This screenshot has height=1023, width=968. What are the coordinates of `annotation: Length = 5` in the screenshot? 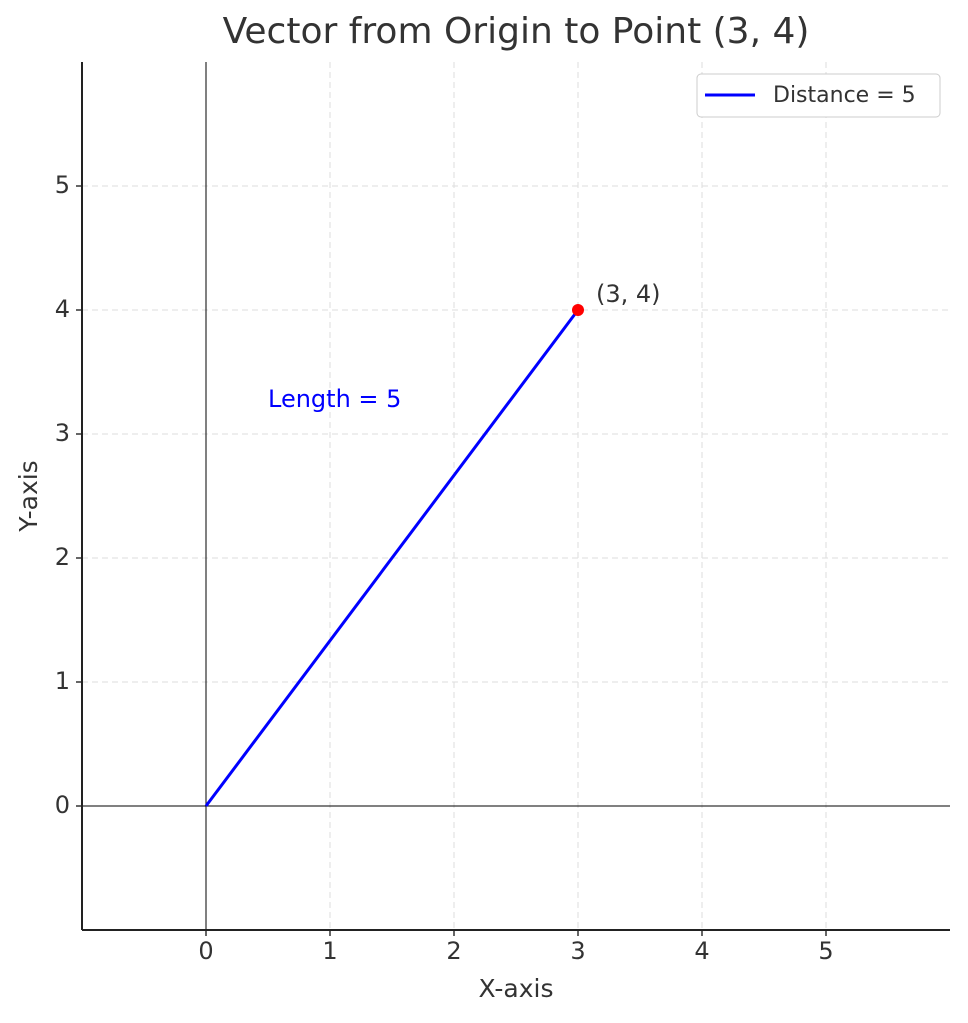 It's located at (334, 399).